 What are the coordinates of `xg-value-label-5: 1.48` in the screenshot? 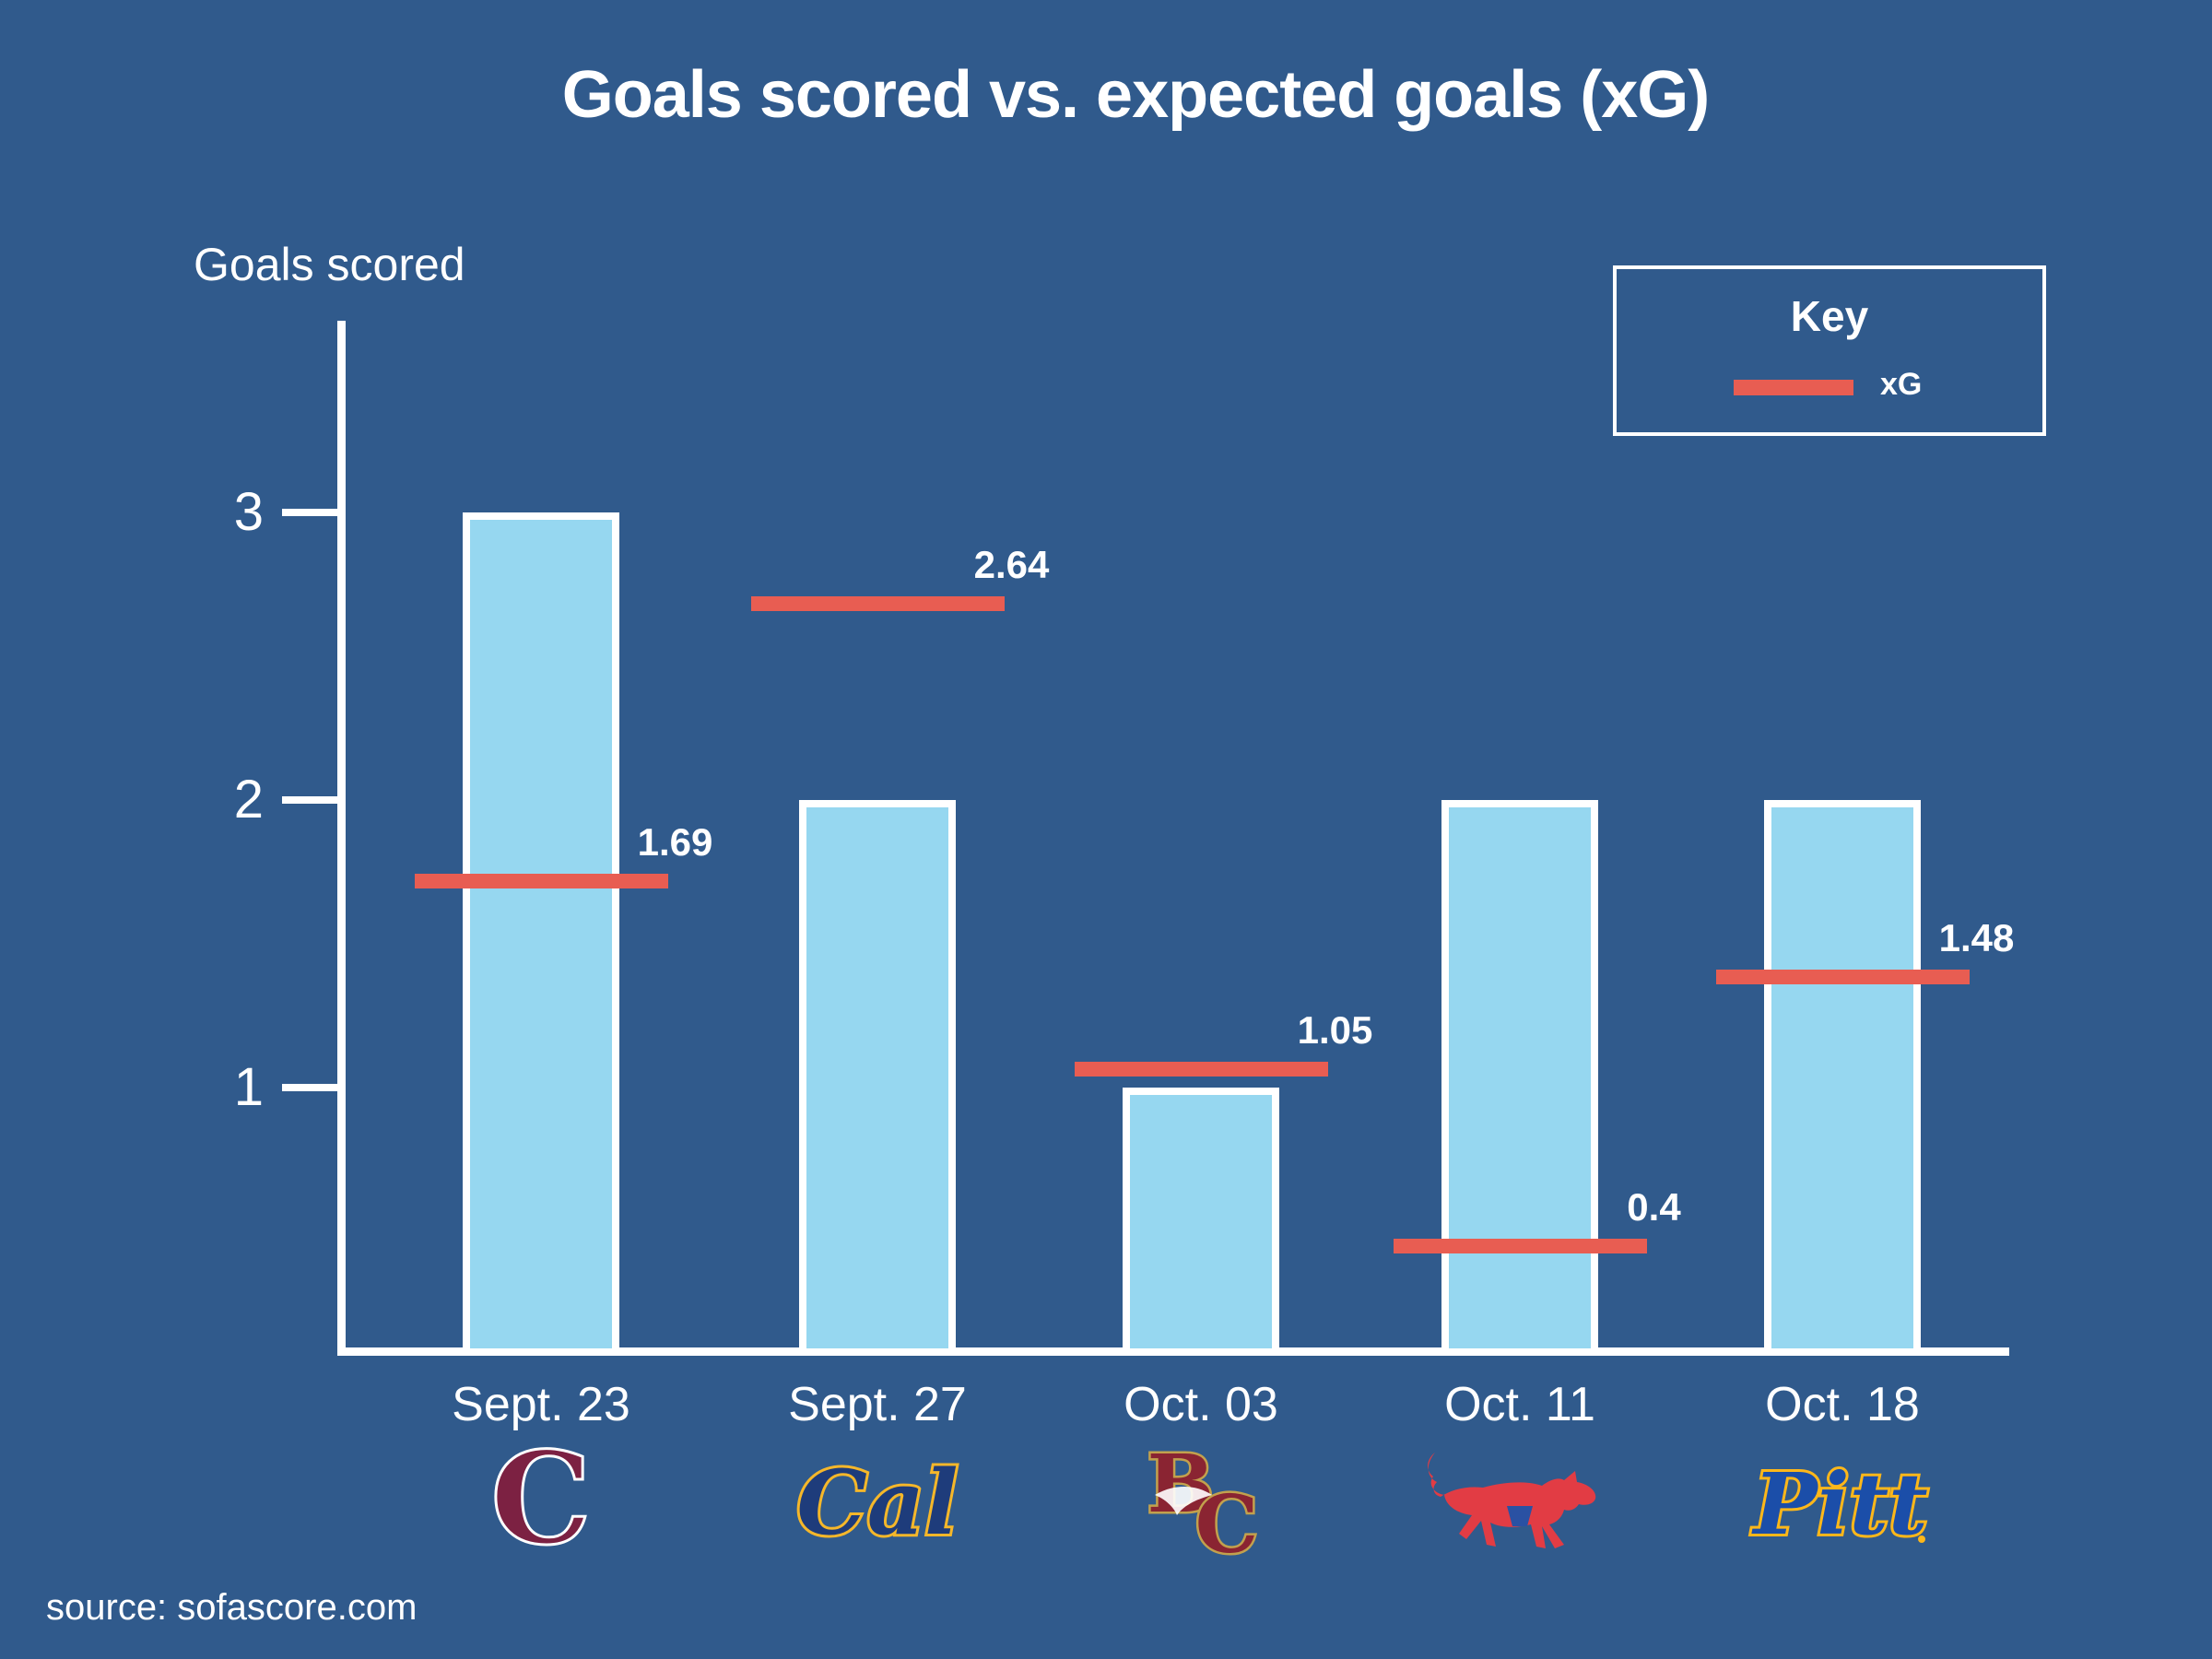 It's located at (1976, 937).